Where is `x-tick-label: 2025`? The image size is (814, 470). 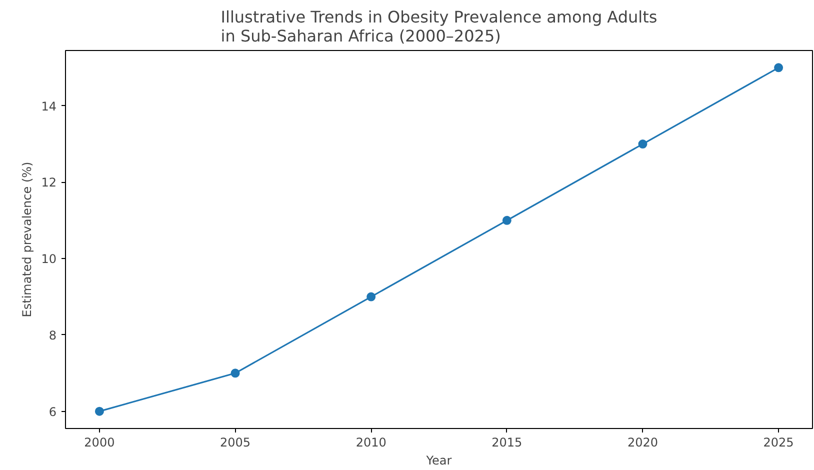 x-tick-label: 2025 is located at coordinates (778, 443).